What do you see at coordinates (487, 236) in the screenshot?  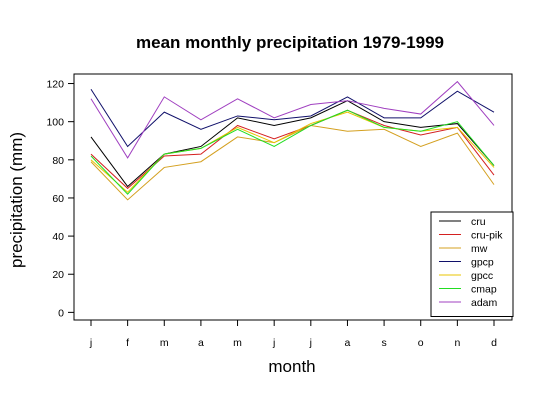 I see `legend-label-cru-pik: cru-pik` at bounding box center [487, 236].